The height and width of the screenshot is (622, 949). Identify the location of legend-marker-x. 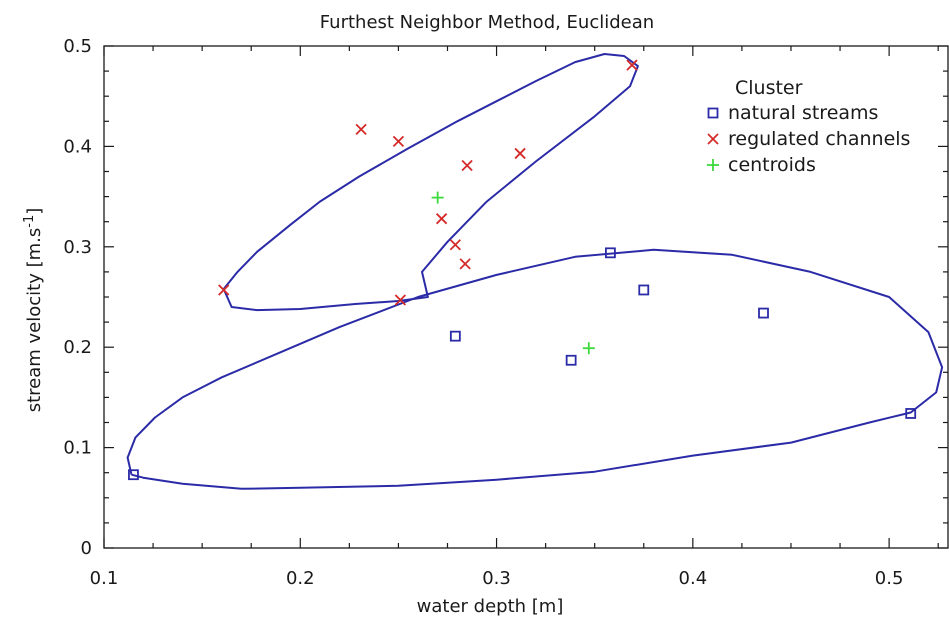
(713, 139).